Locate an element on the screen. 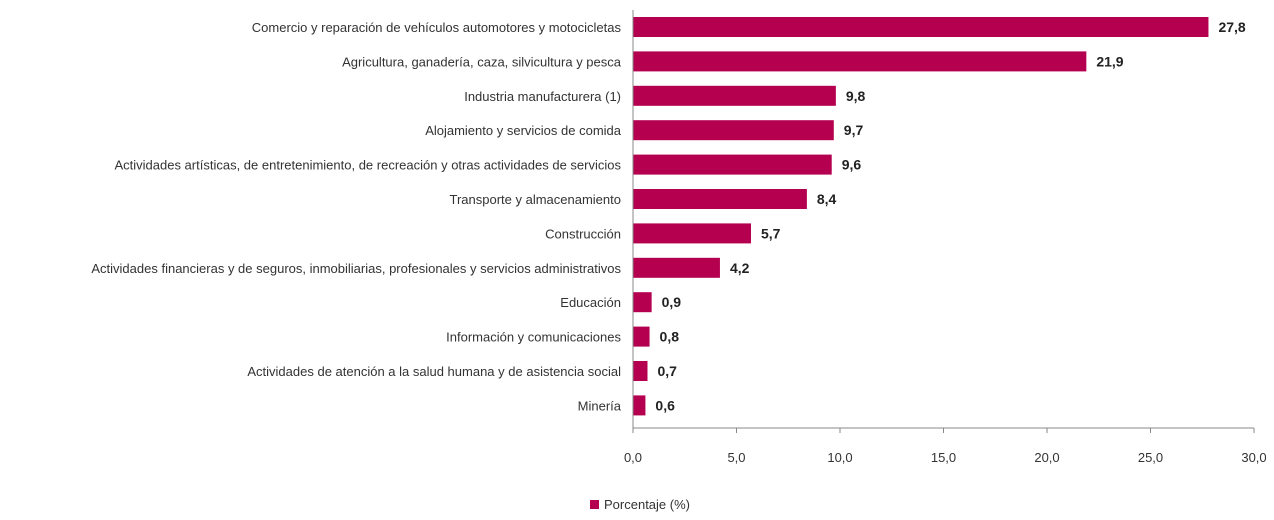 Image resolution: width=1274 pixels, height=520 pixels. bar-row: Información y comunicaciones 0,8 is located at coordinates (563, 336).